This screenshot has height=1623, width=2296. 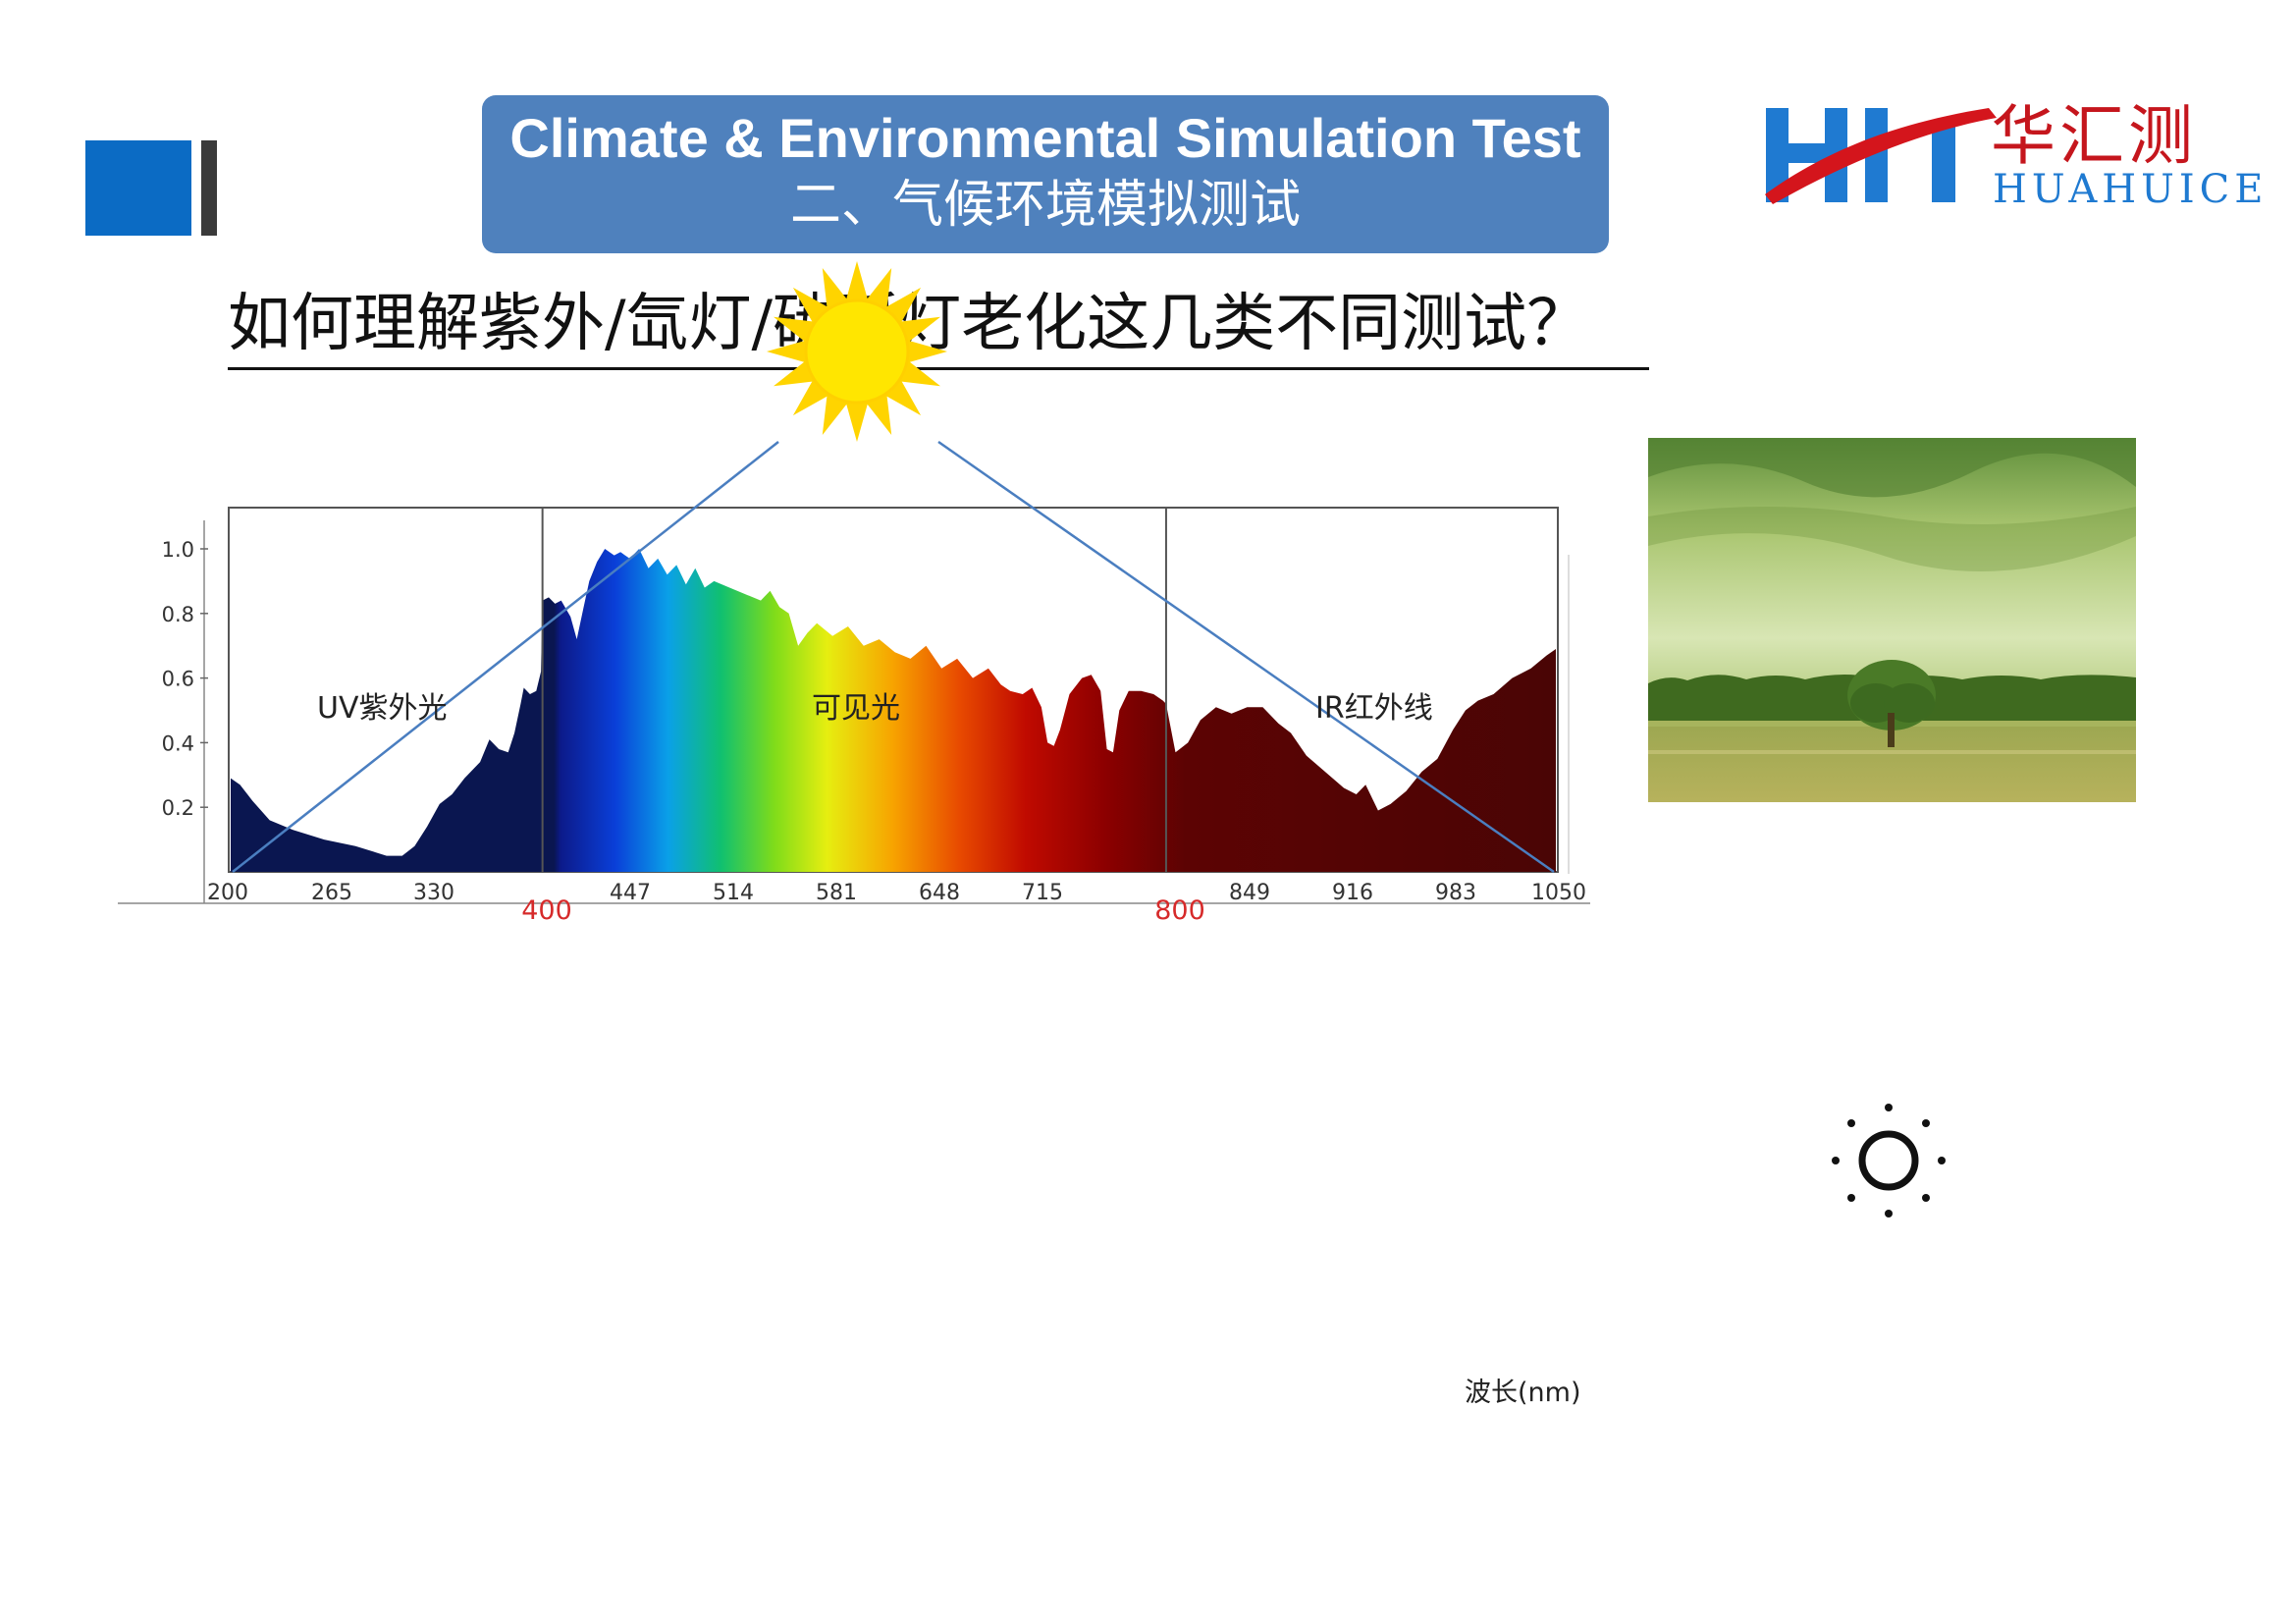 I want to click on x-axis-label: 波长(nm), so click(x=1523, y=1393).